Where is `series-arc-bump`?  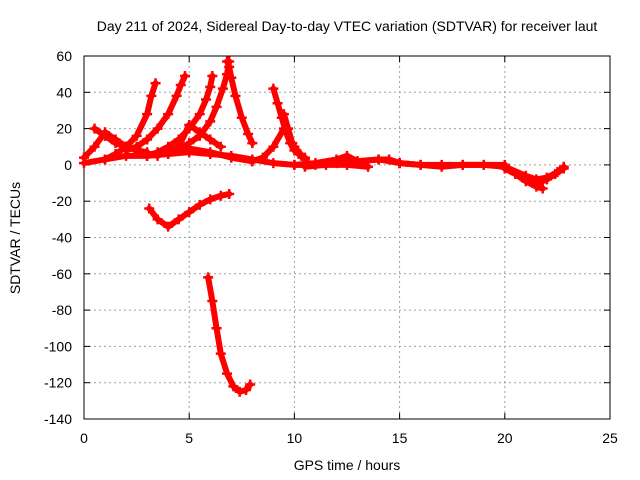 series-arc-bump is located at coordinates (199, 135).